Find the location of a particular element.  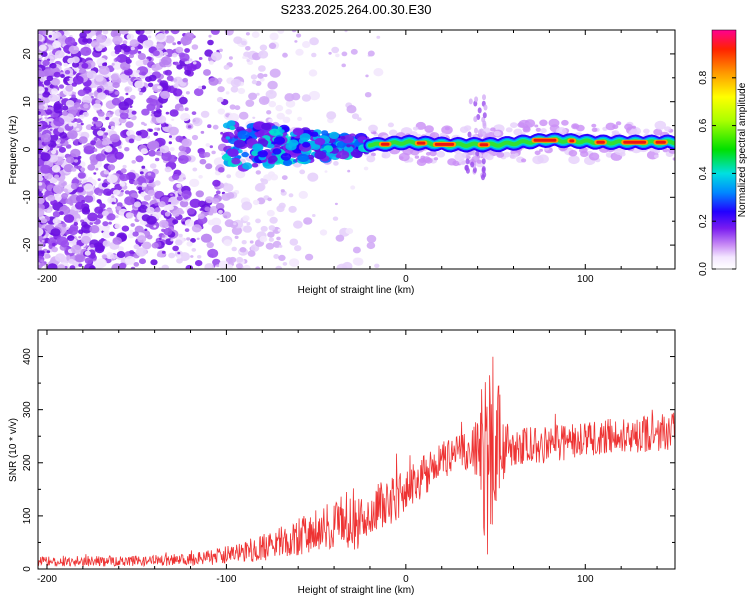

colorbar-tick-label: 0.0 is located at coordinates (703, 269).